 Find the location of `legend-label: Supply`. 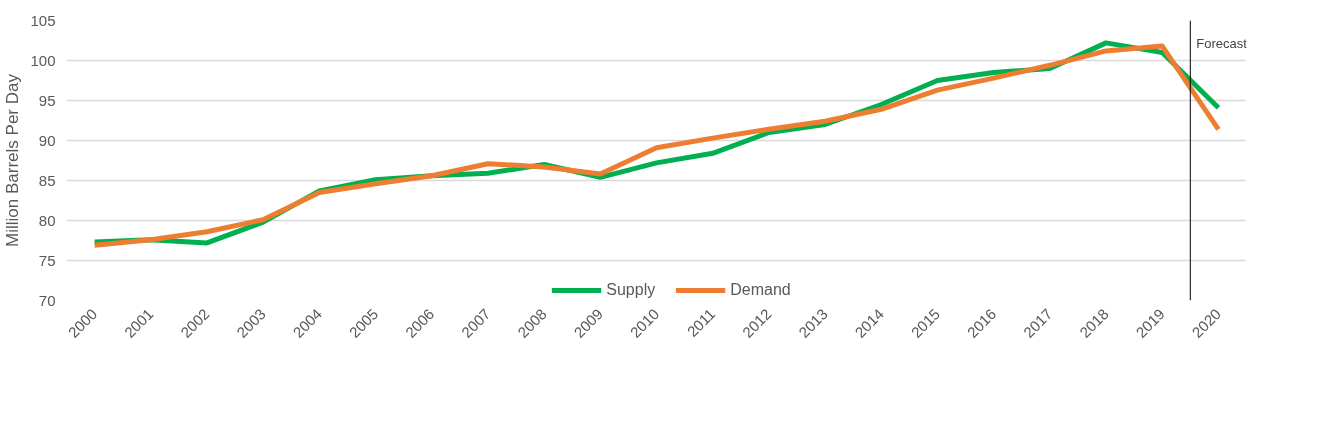

legend-label: Supply is located at coordinates (631, 290).